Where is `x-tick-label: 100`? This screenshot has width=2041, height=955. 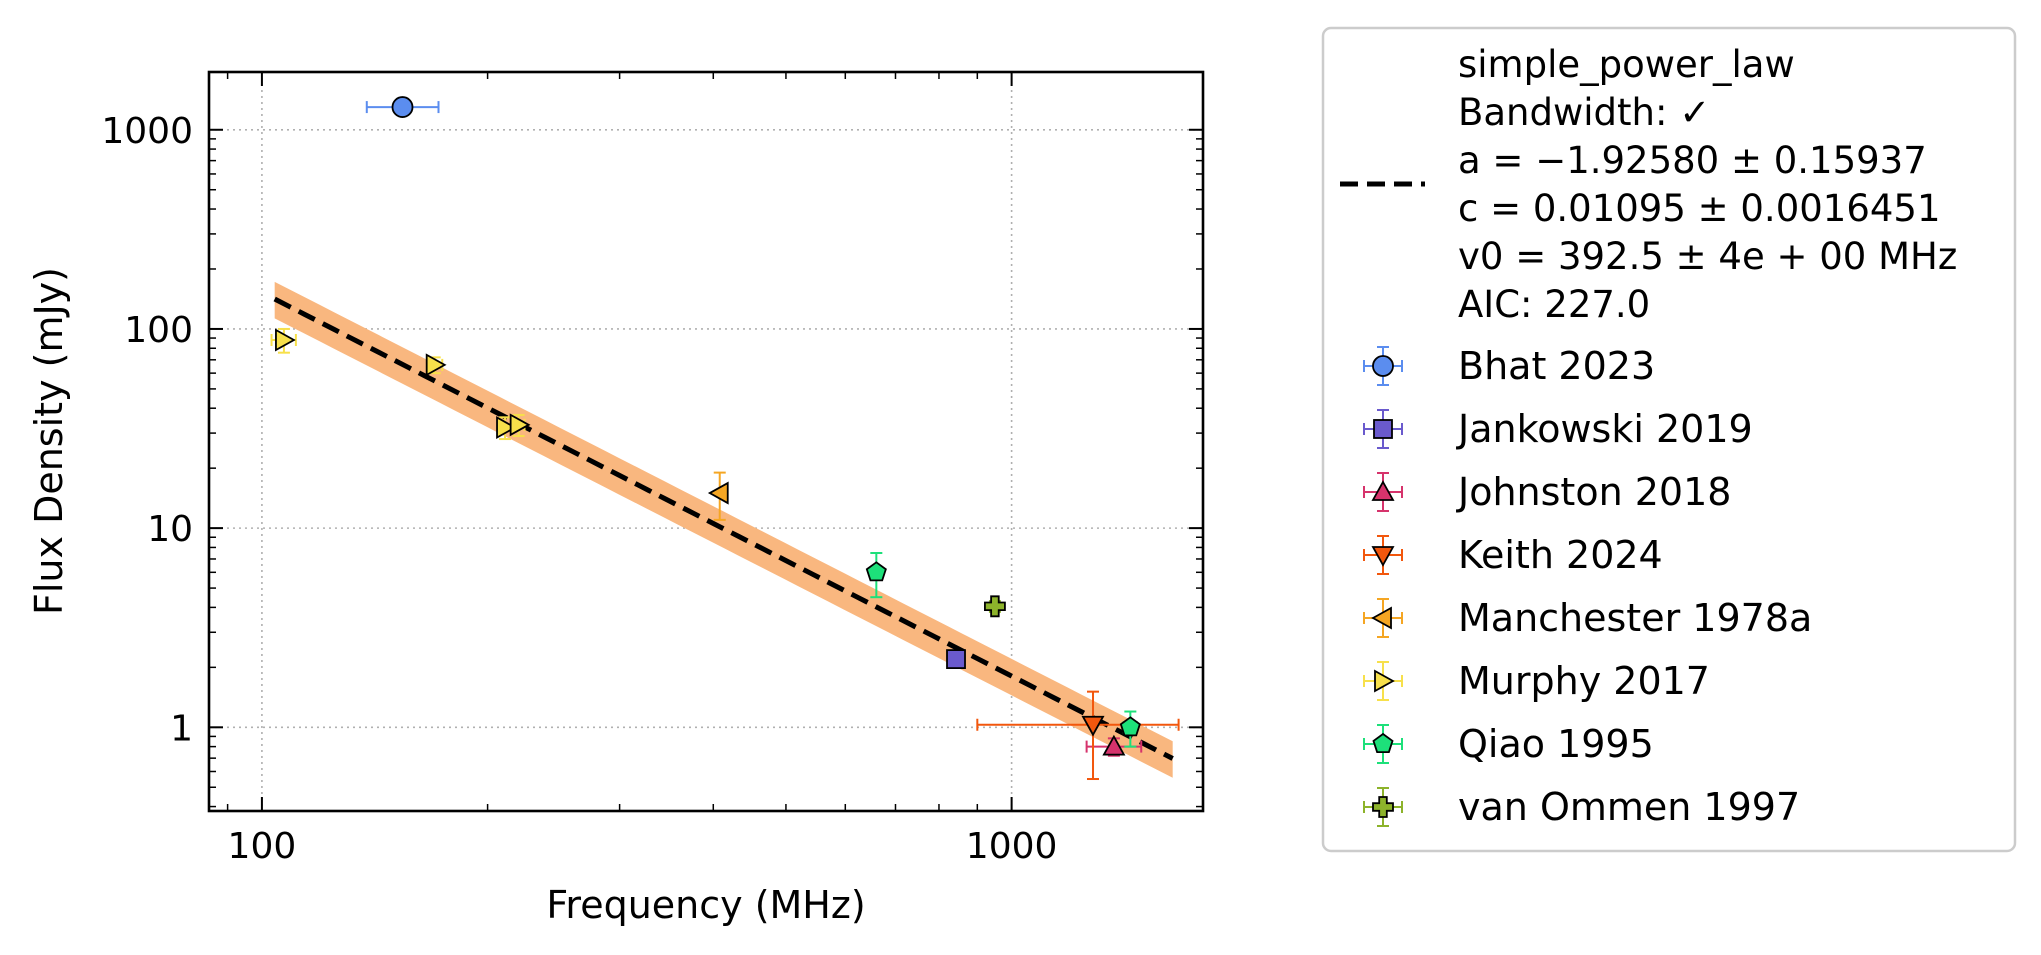 x-tick-label: 100 is located at coordinates (262, 846).